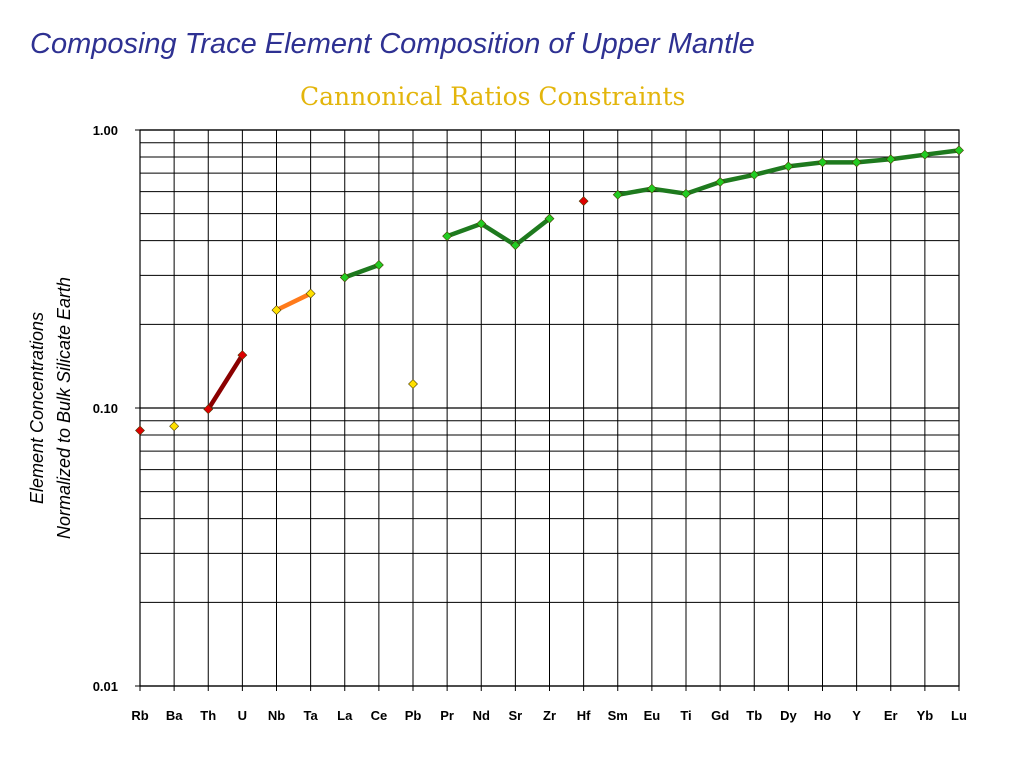 The image size is (1024, 768). I want to click on y-axis-title-line: Normalized to Bulk Silicate Earth, so click(64, 408).